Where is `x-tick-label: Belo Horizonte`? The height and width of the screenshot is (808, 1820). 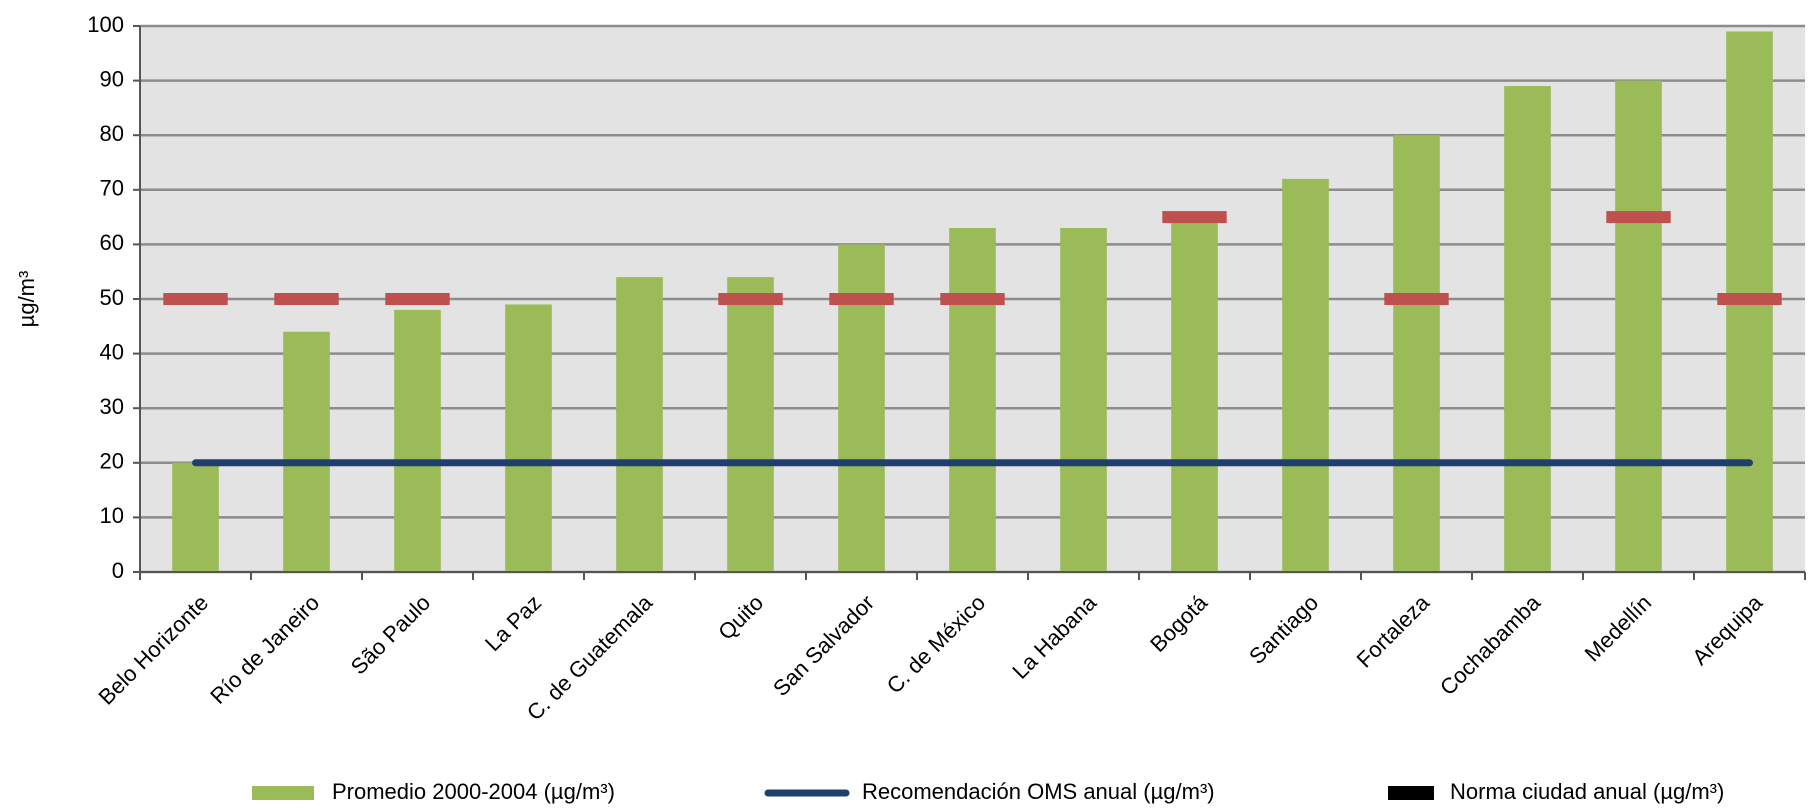
x-tick-label: Belo Horizonte is located at coordinates (153, 650).